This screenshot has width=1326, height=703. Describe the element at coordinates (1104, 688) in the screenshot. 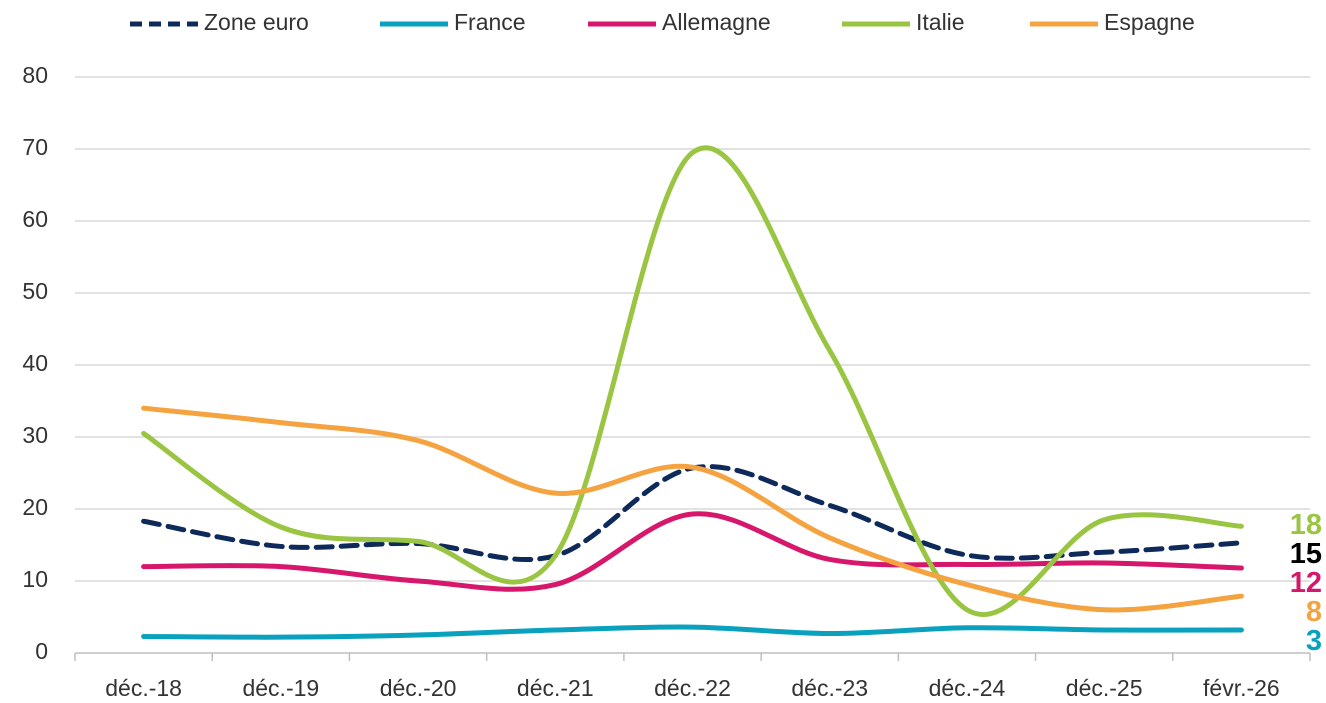

I see `x-tick-label: déc.-25` at that location.